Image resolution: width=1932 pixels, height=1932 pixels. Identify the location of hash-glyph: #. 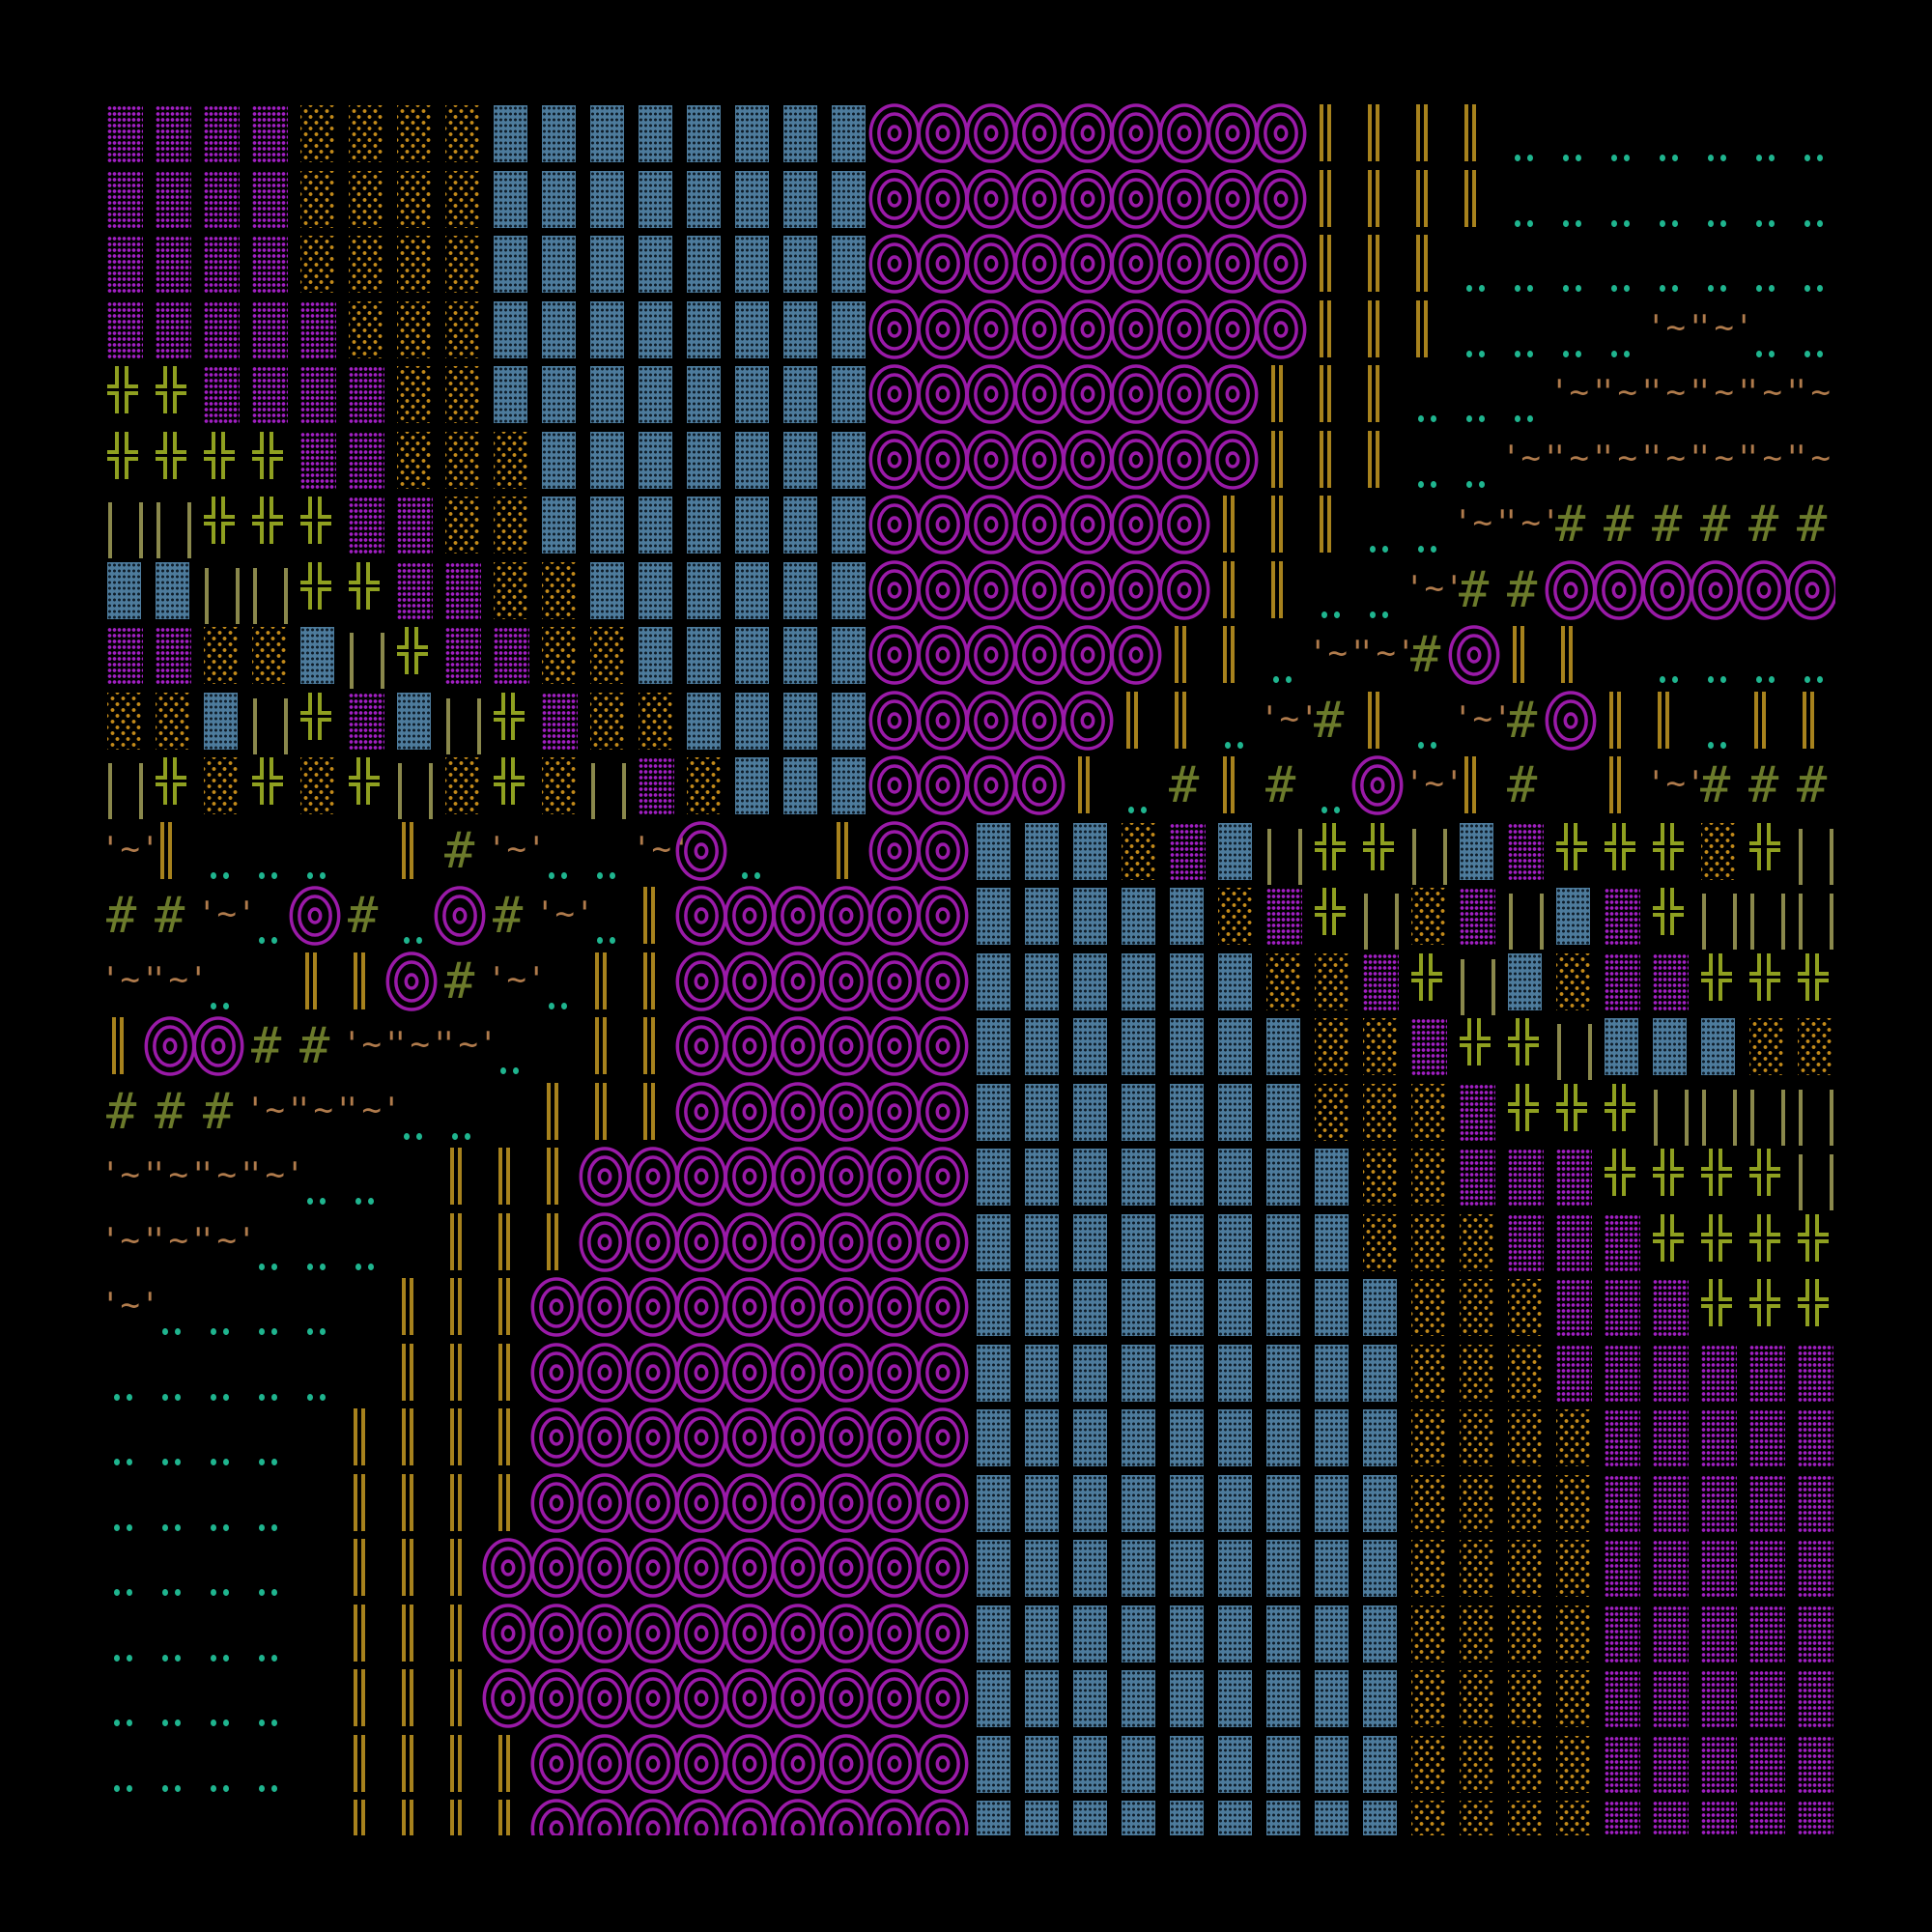
(1432, 651).